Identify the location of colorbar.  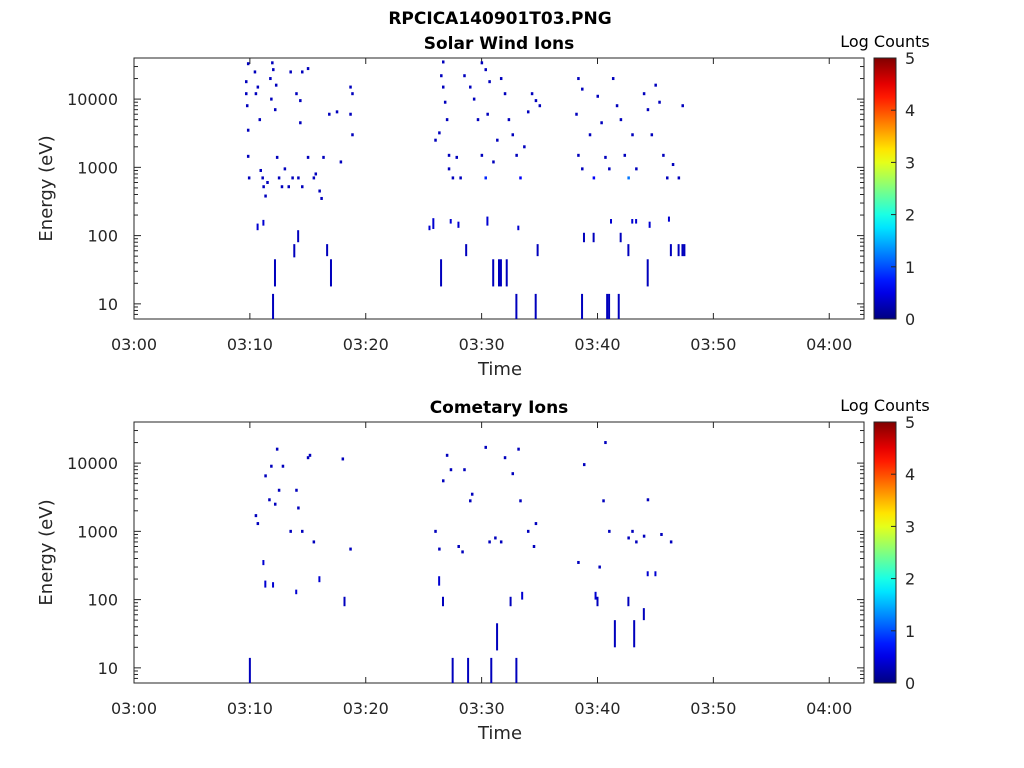
(885, 552).